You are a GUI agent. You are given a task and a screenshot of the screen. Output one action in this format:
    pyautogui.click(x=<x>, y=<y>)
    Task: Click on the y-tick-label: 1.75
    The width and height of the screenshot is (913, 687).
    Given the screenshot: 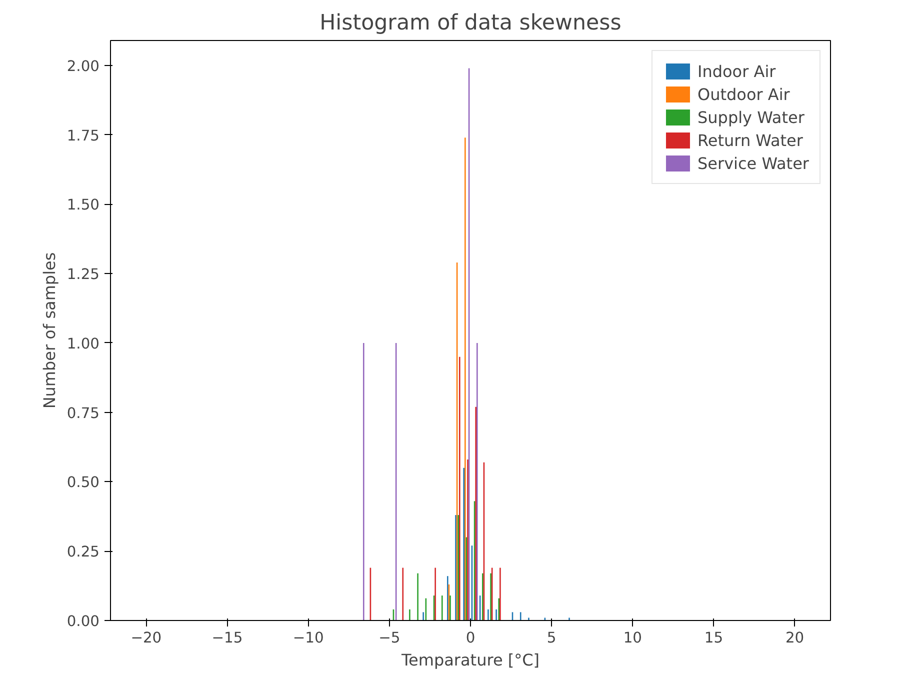 What is the action you would take?
    pyautogui.click(x=83, y=135)
    